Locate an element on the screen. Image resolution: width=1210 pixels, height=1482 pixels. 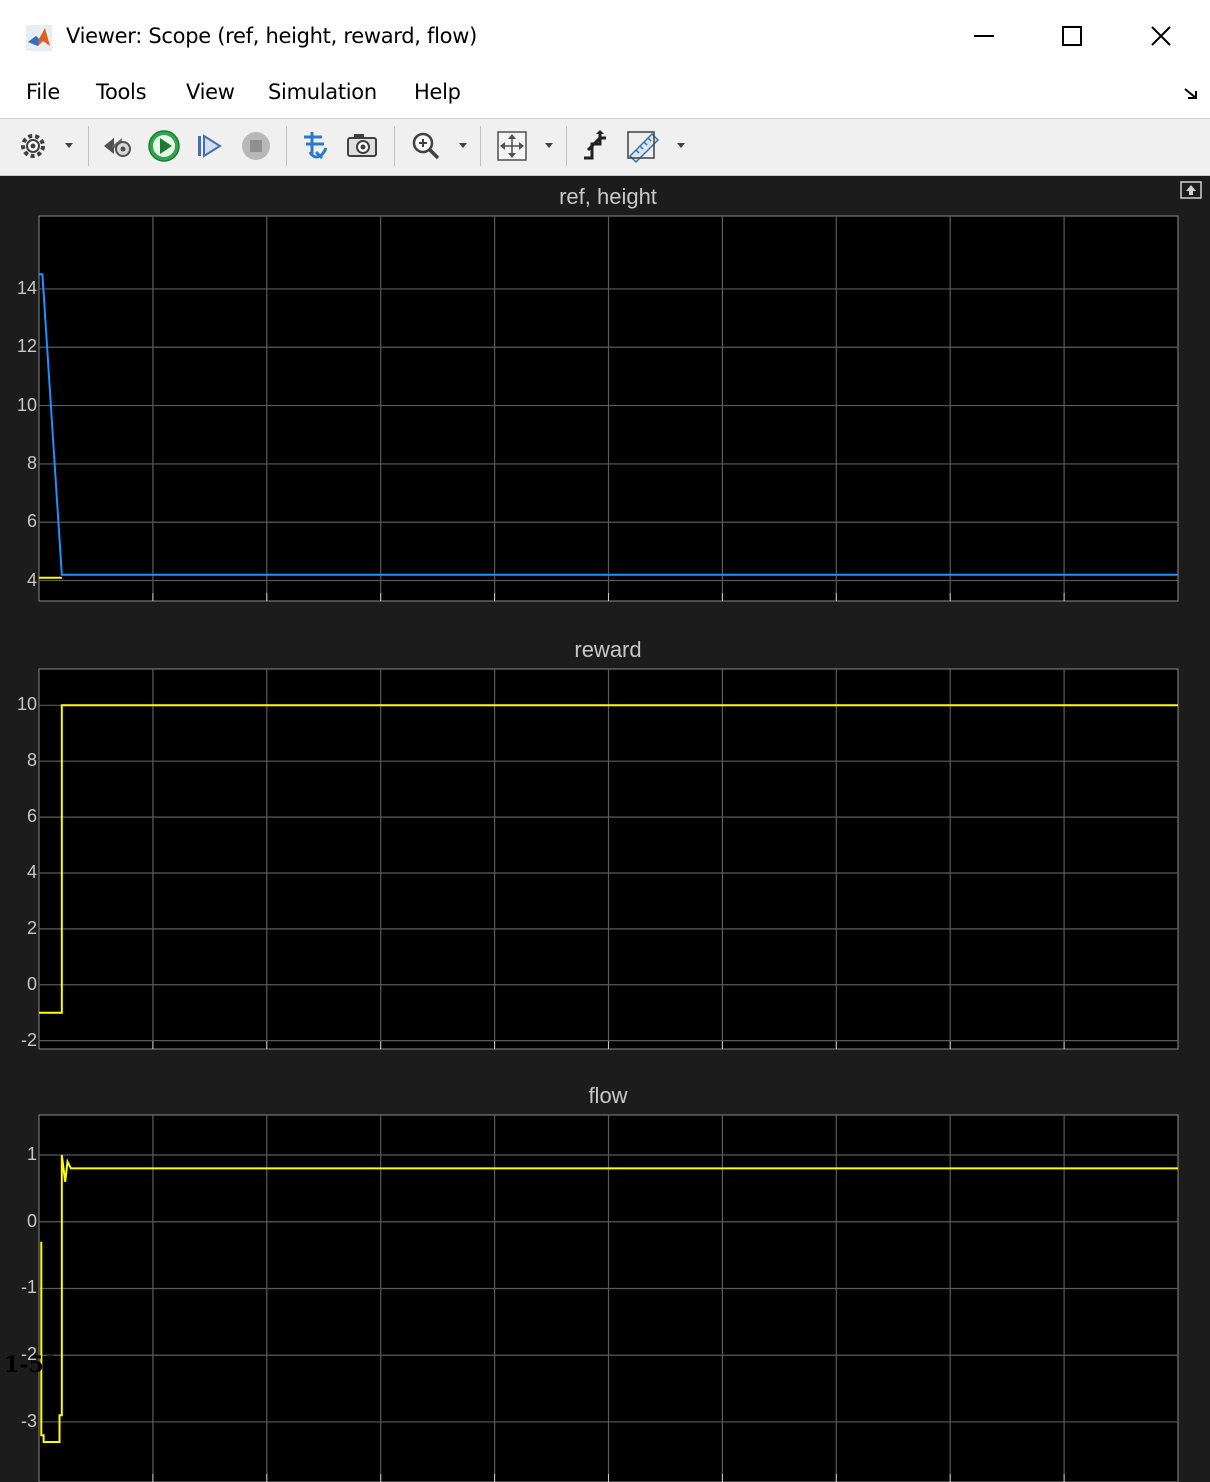
measurements-icon is located at coordinates (644, 146).